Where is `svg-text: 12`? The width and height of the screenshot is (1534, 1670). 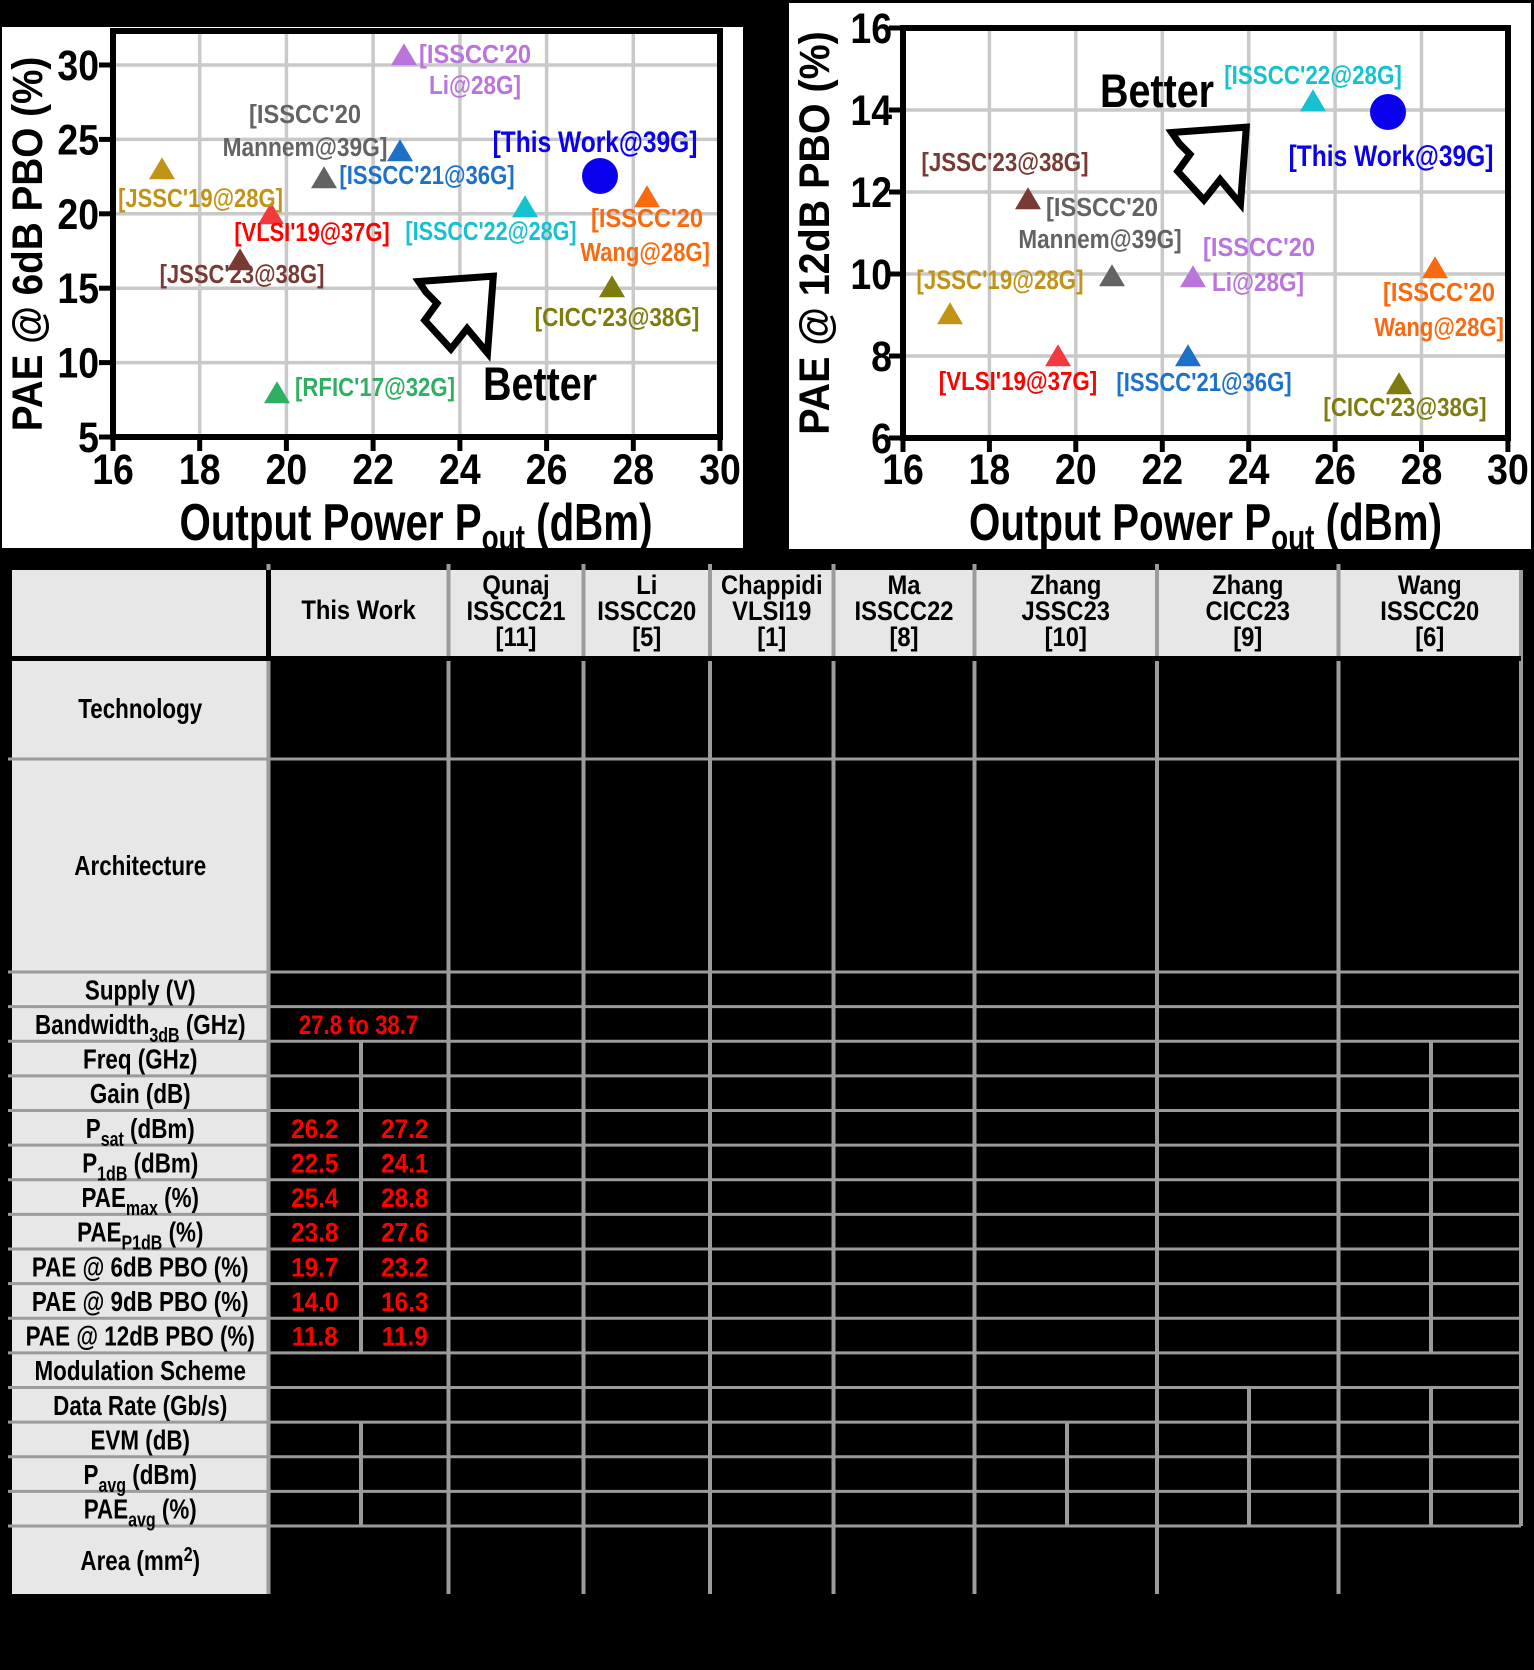 svg-text: 12 is located at coordinates (871, 193).